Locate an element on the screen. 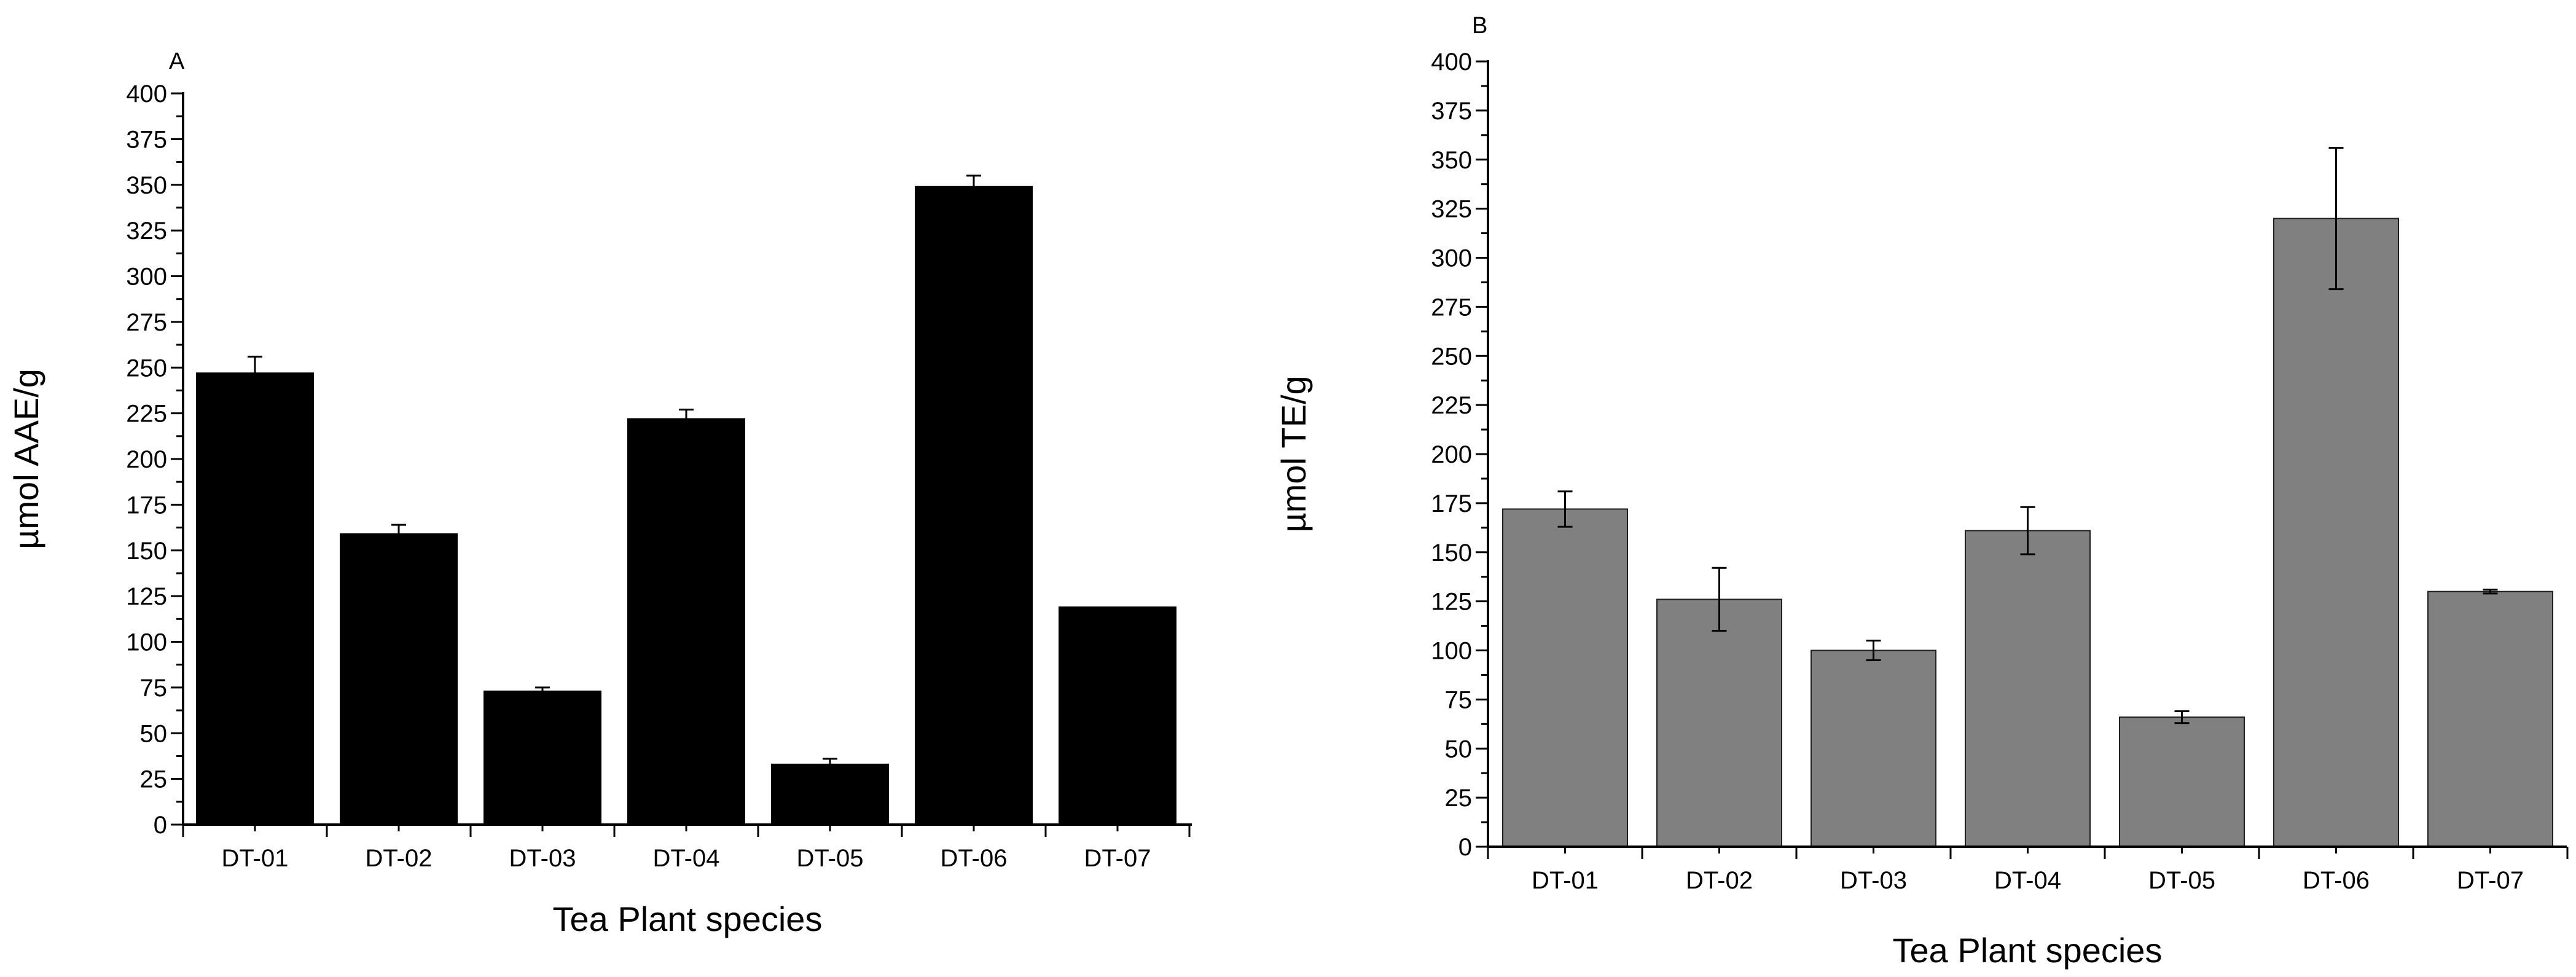 Image resolution: width=2576 pixels, height=977 pixels. panel-b-y-tick-label: 250 is located at coordinates (1451, 356).